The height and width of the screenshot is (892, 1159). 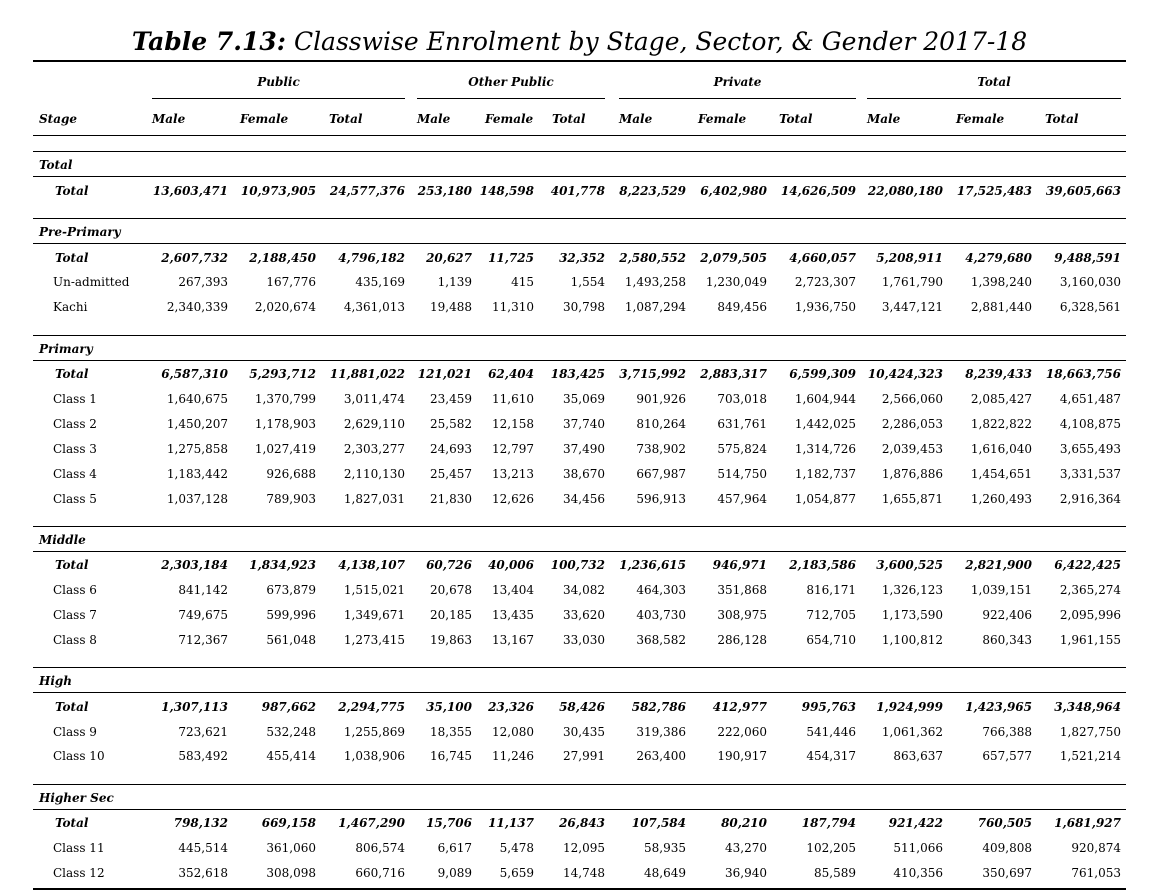 I want to click on table-cell: 12,158, so click(x=513, y=424).